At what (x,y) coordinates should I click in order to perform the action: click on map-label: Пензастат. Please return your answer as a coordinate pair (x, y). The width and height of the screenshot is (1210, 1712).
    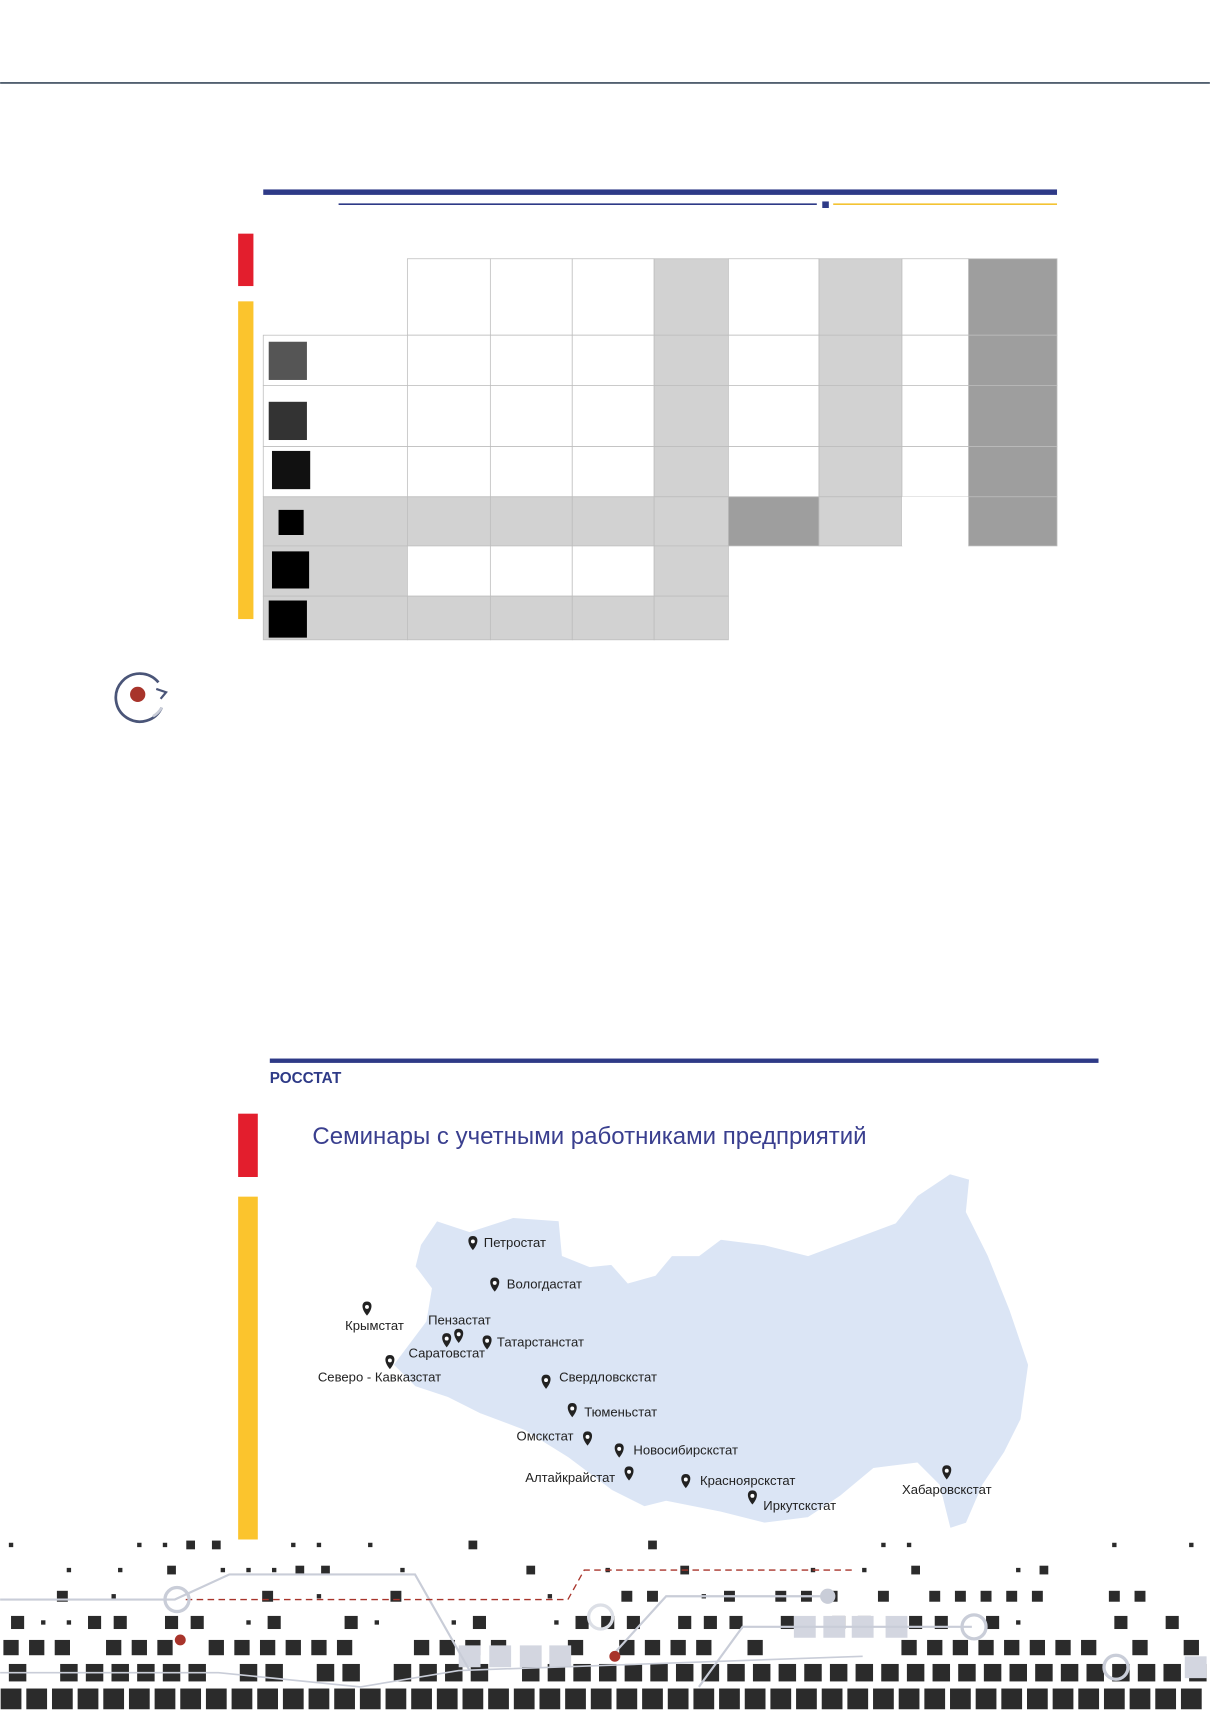
    Looking at the image, I should click on (459, 1320).